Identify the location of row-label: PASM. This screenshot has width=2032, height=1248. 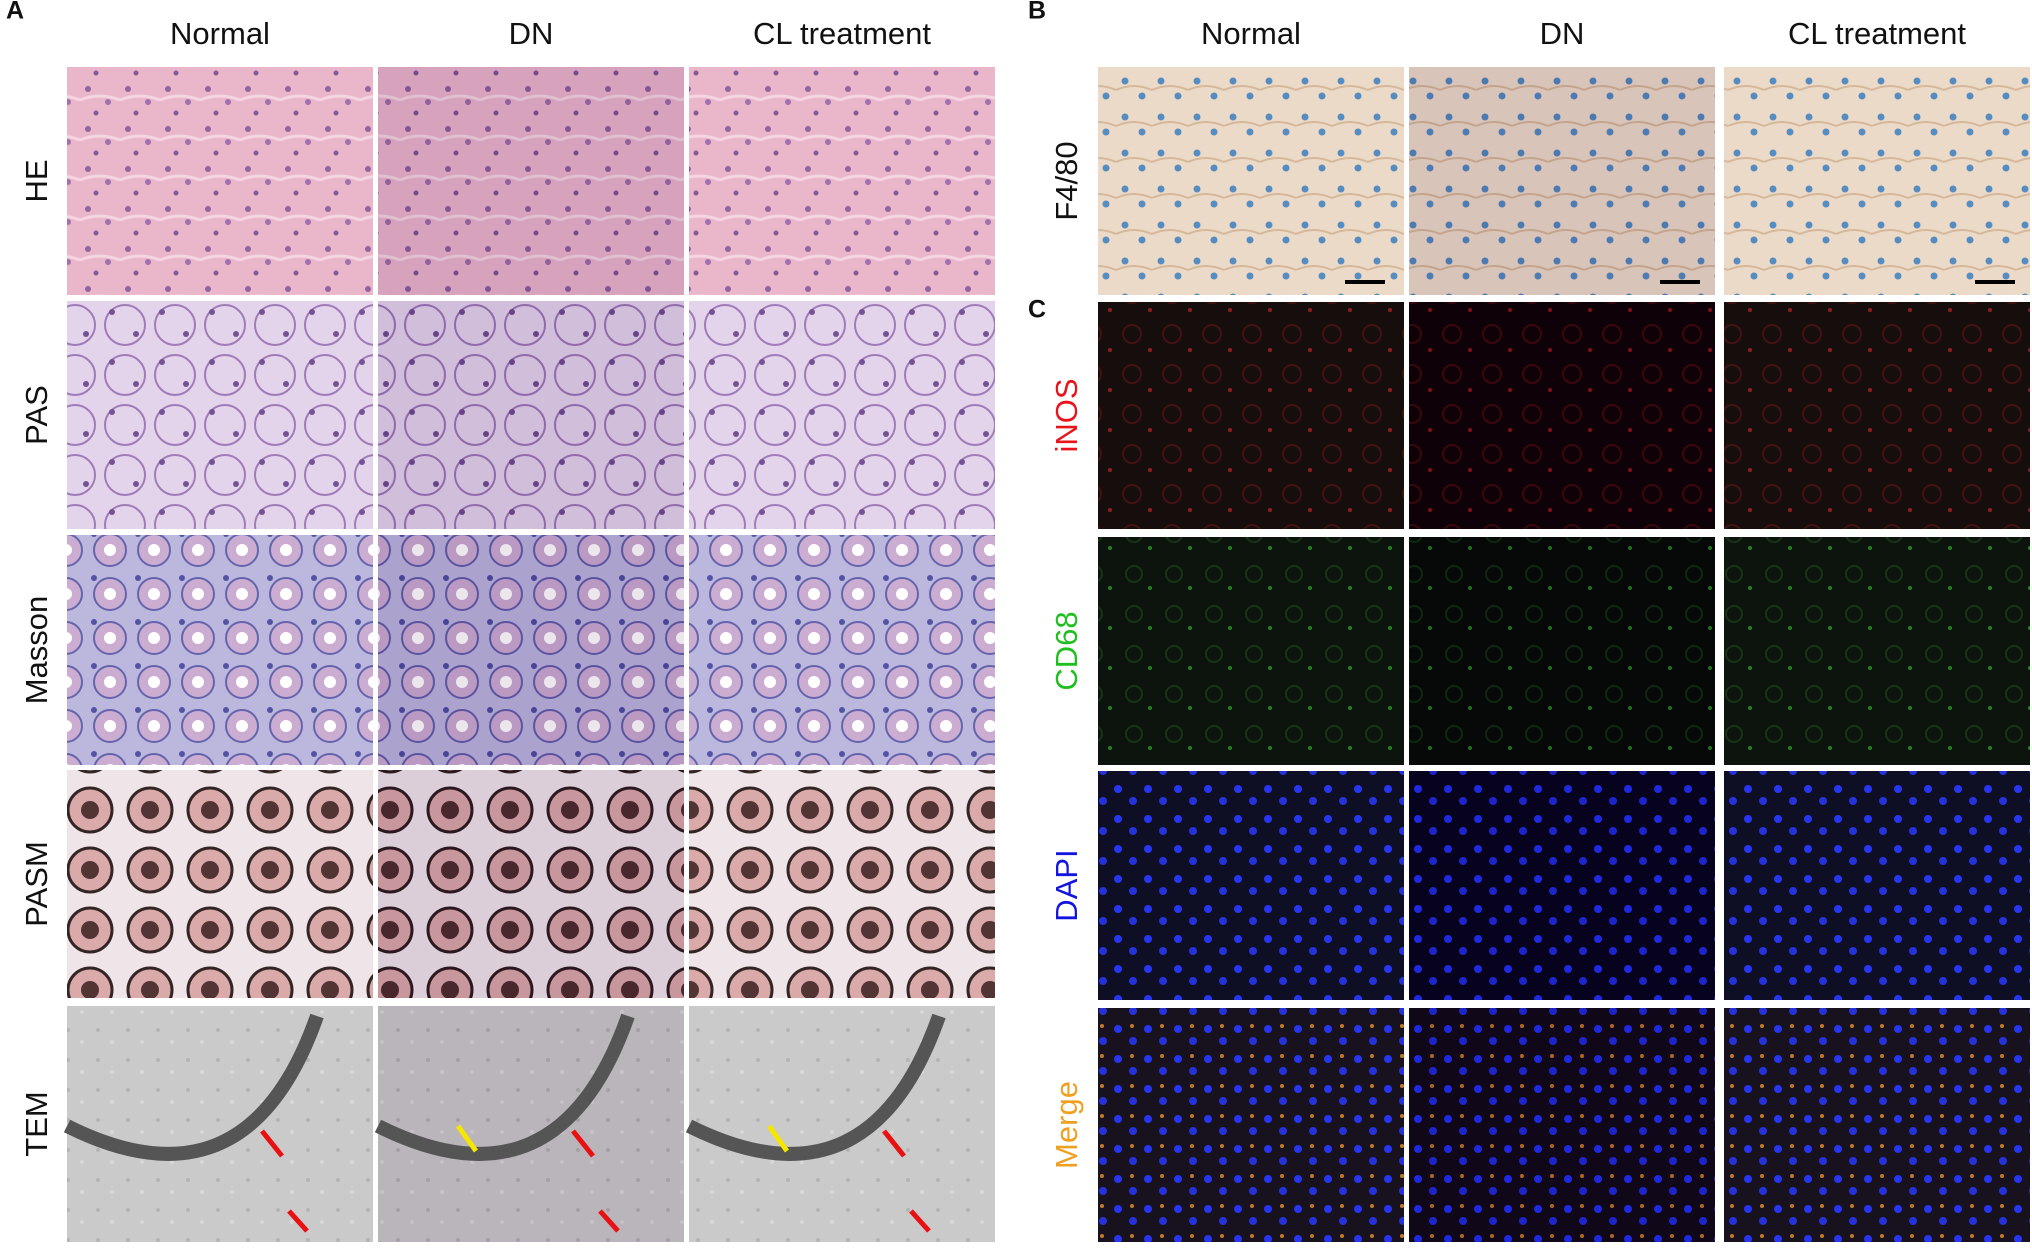
(36, 884).